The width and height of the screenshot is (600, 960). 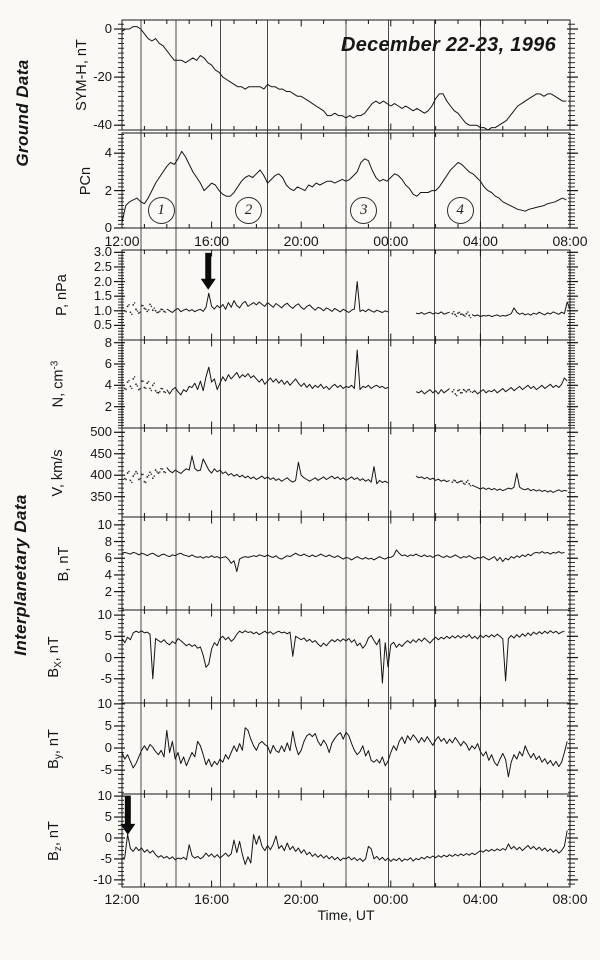 I want to click on y-tick-label: -40, so click(x=102, y=125).